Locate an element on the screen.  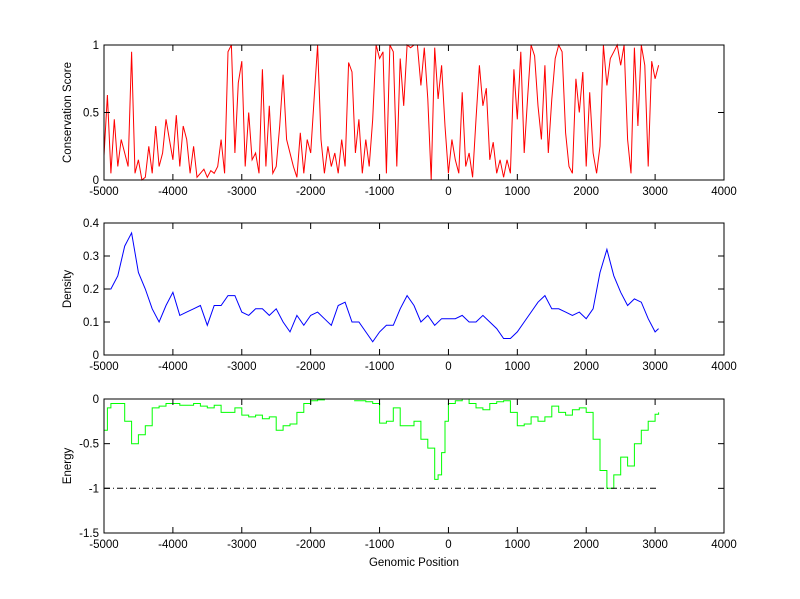
y-tick-label: 1 is located at coordinates (96, 46).